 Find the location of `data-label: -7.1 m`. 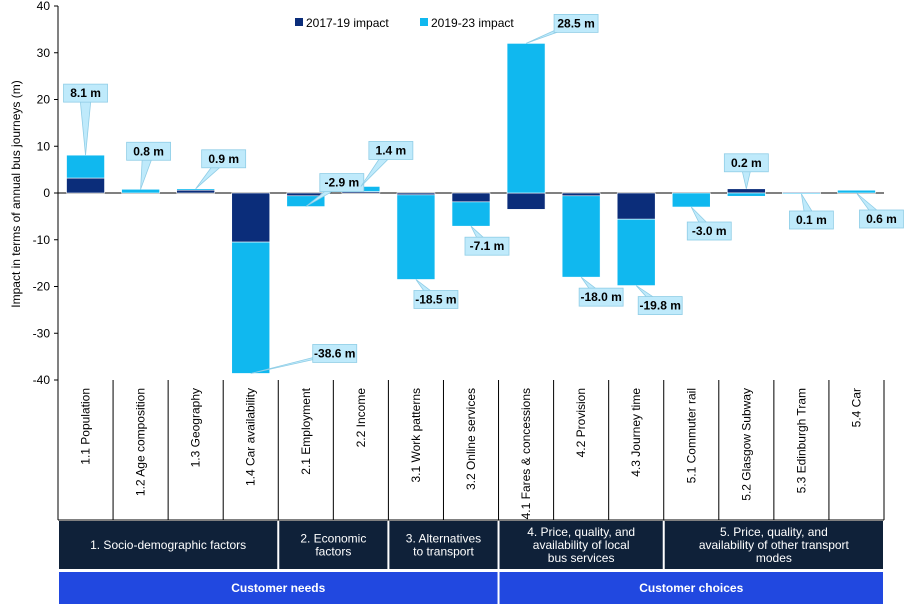

data-label: -7.1 m is located at coordinates (487, 246).